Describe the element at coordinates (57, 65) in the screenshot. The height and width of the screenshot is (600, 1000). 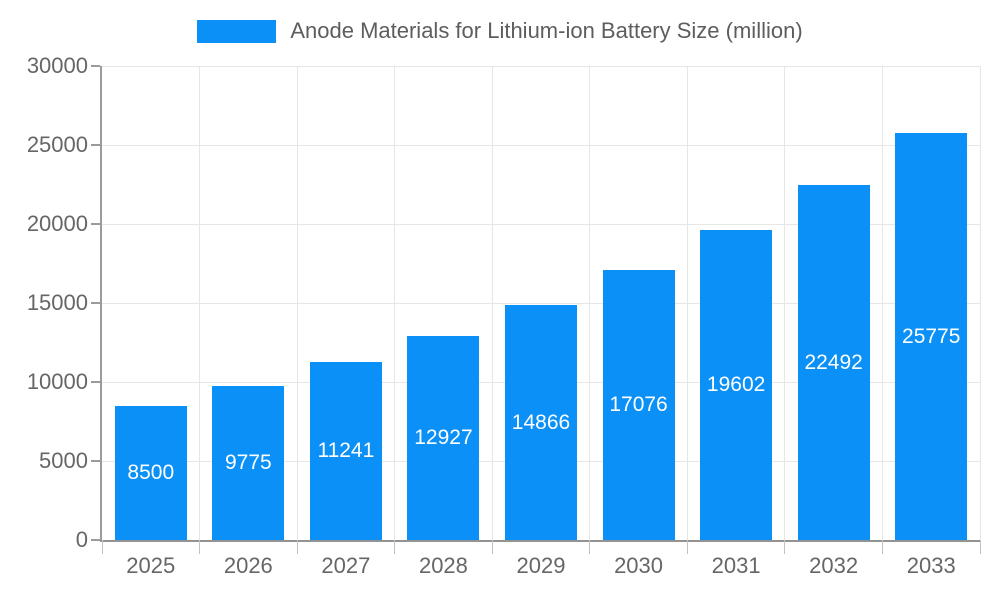
I see `y-axis-tick-label: 30000` at that location.